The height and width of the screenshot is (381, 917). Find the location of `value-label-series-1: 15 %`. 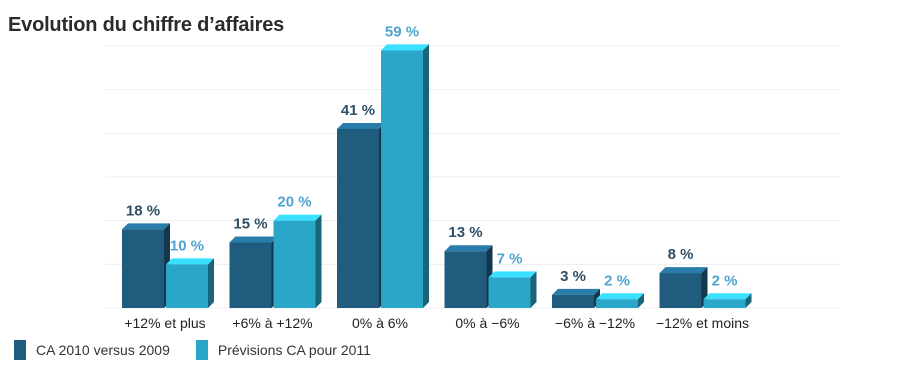

value-label-series-1: 15 % is located at coordinates (250, 224).